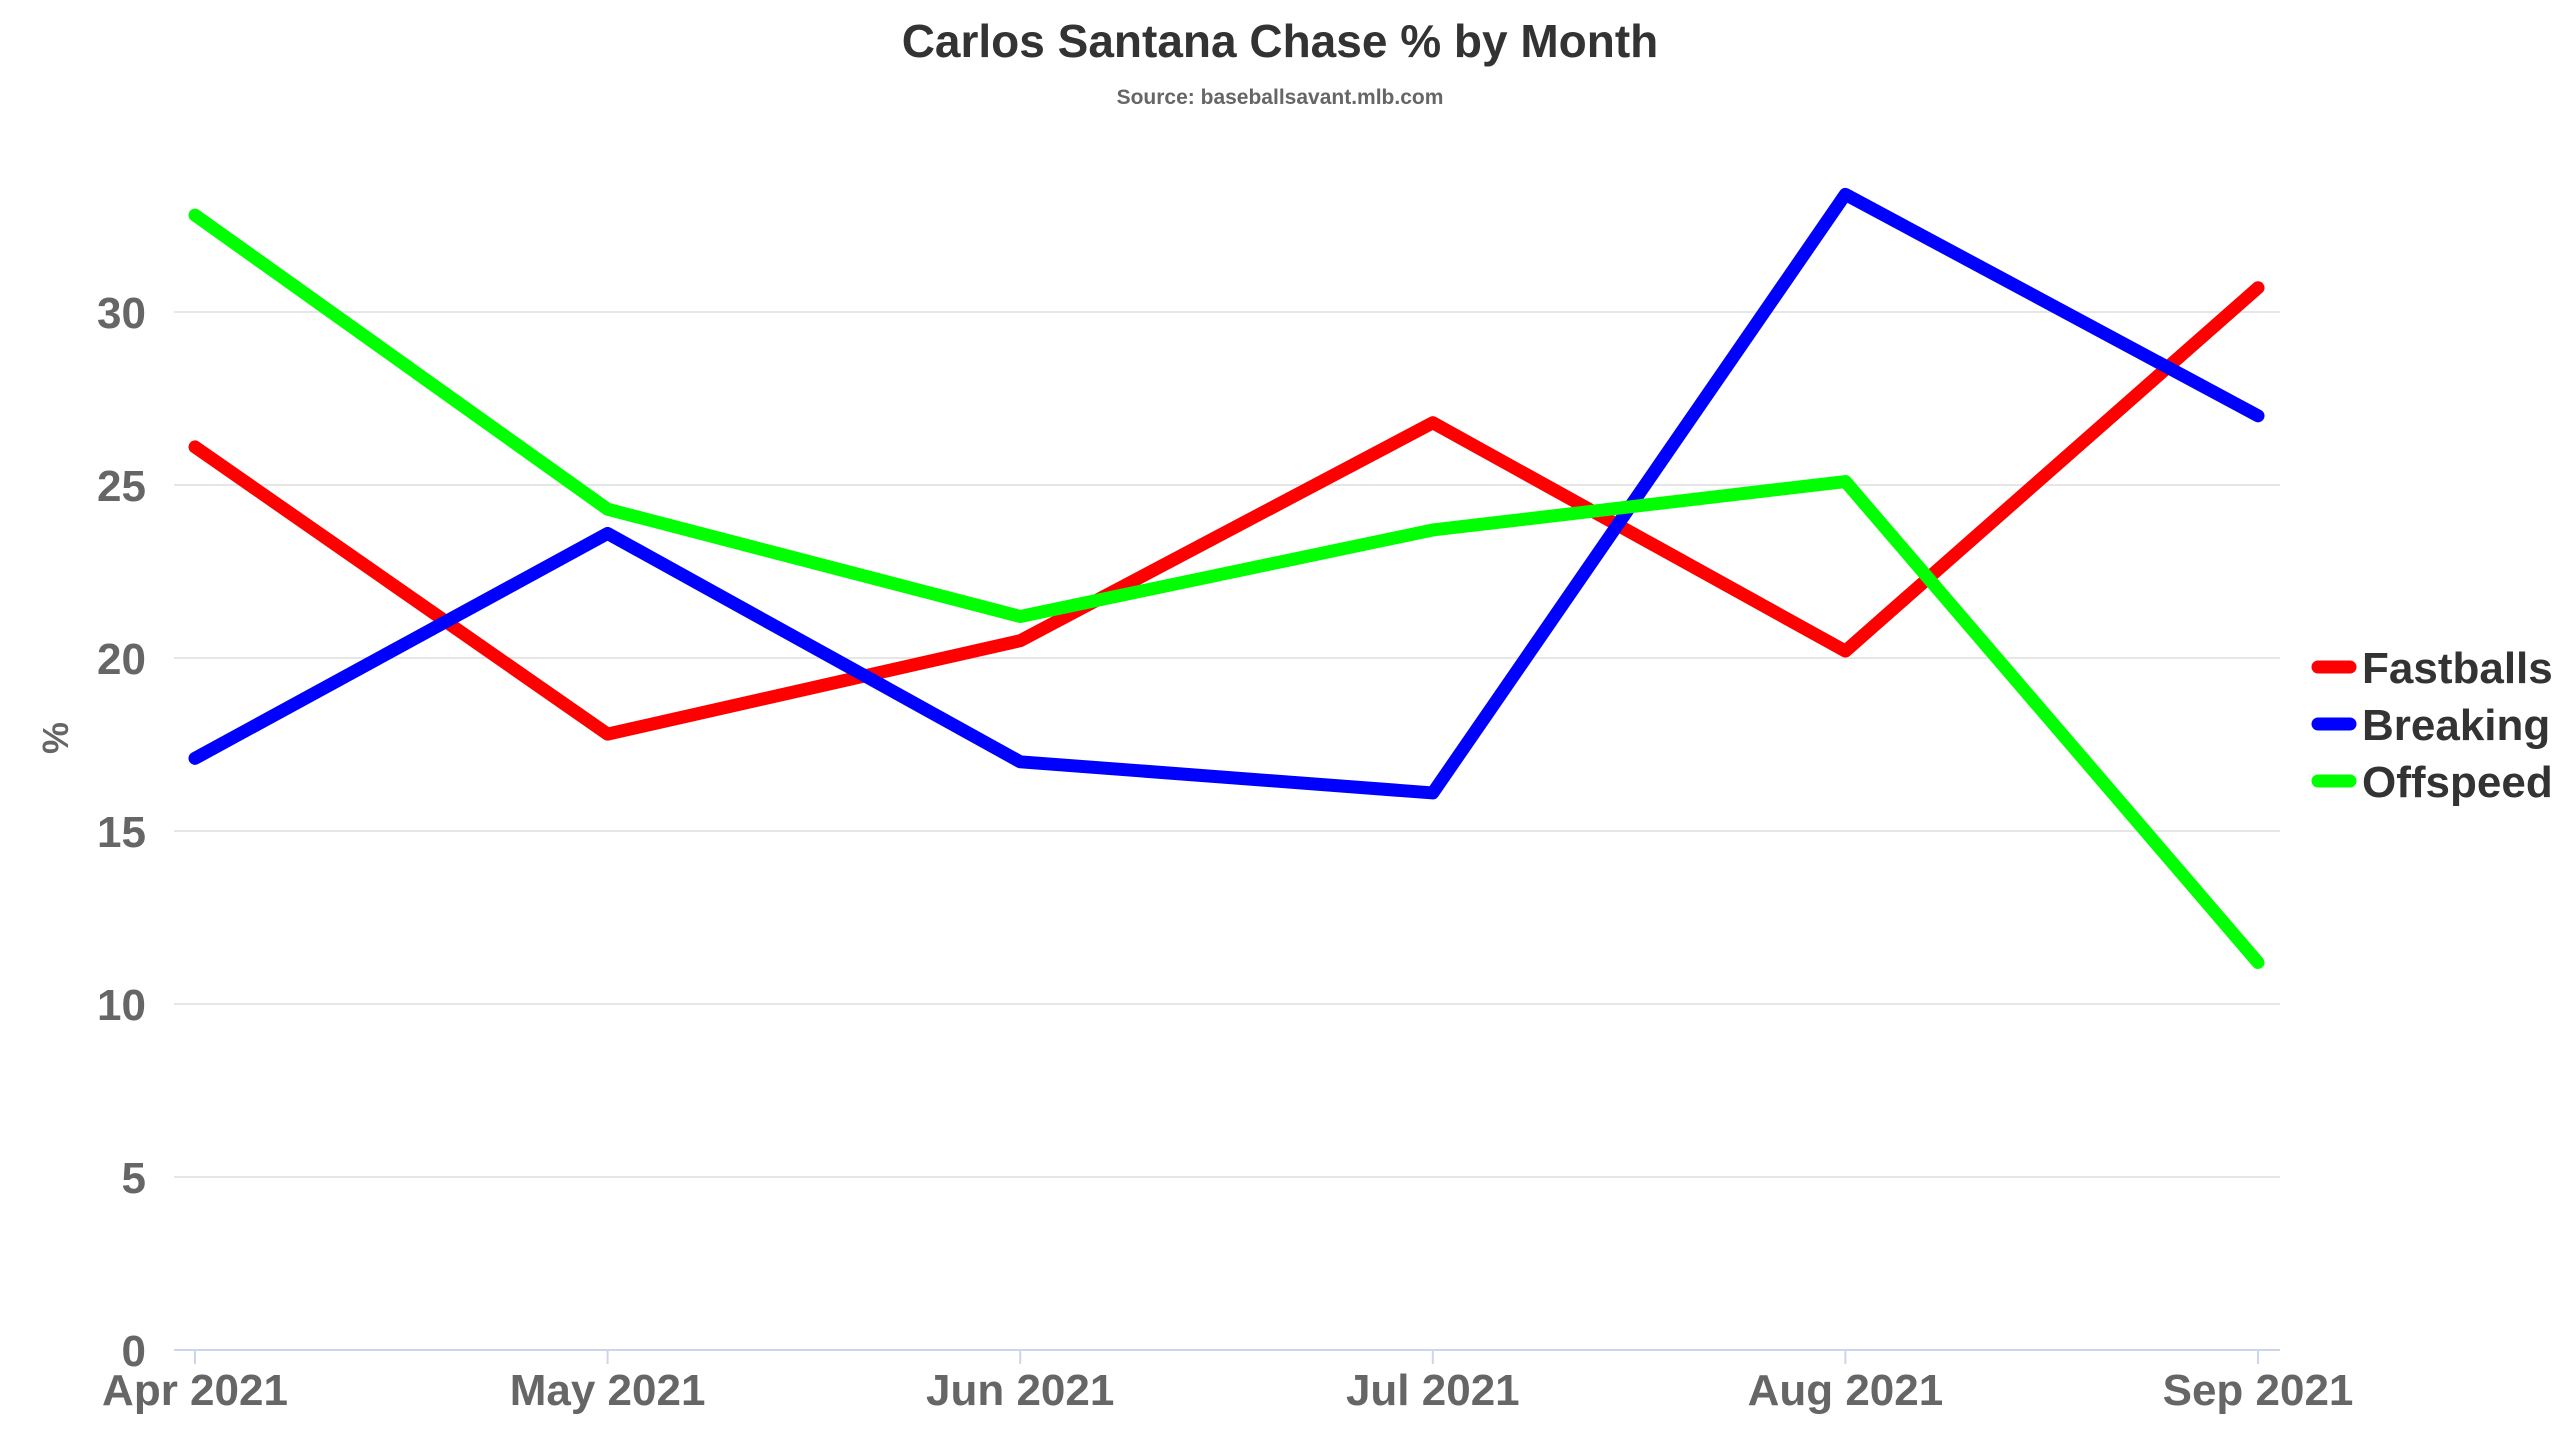  What do you see at coordinates (121, 832) in the screenshot?
I see `y-tick-label: 15` at bounding box center [121, 832].